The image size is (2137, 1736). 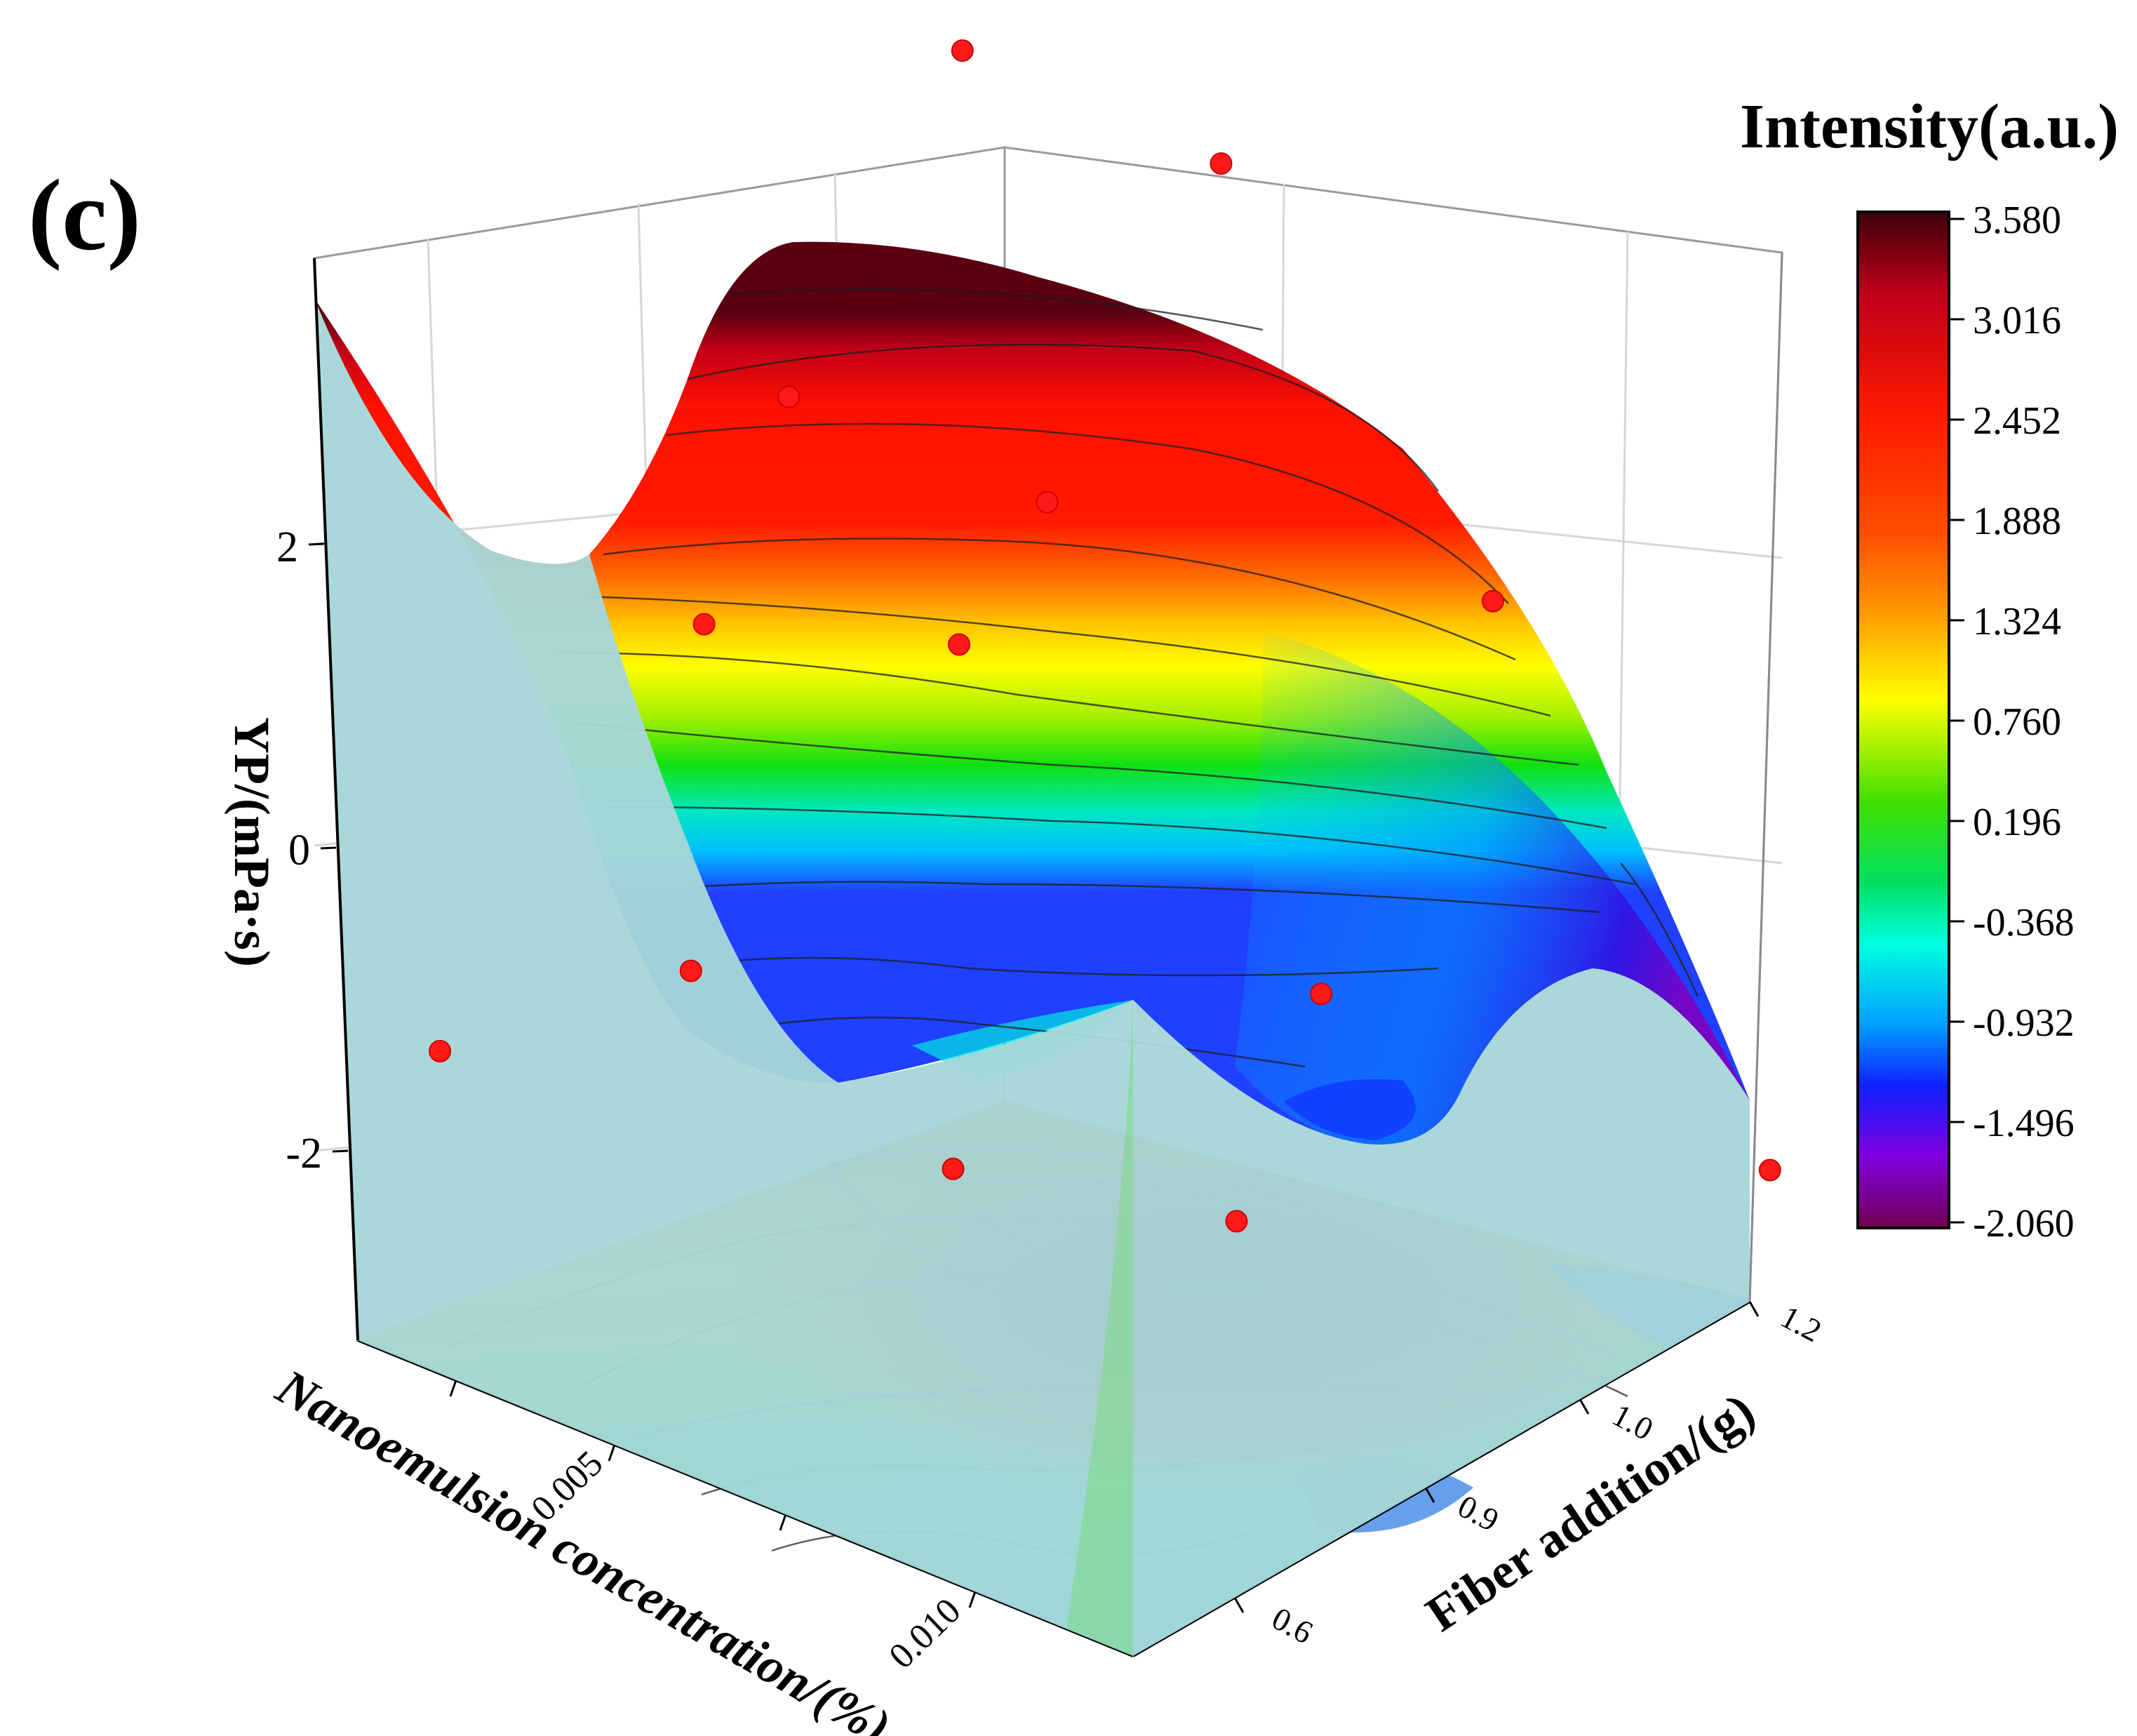 What do you see at coordinates (2017, 621) in the screenshot?
I see `colorbar-tick-label: 1.324` at bounding box center [2017, 621].